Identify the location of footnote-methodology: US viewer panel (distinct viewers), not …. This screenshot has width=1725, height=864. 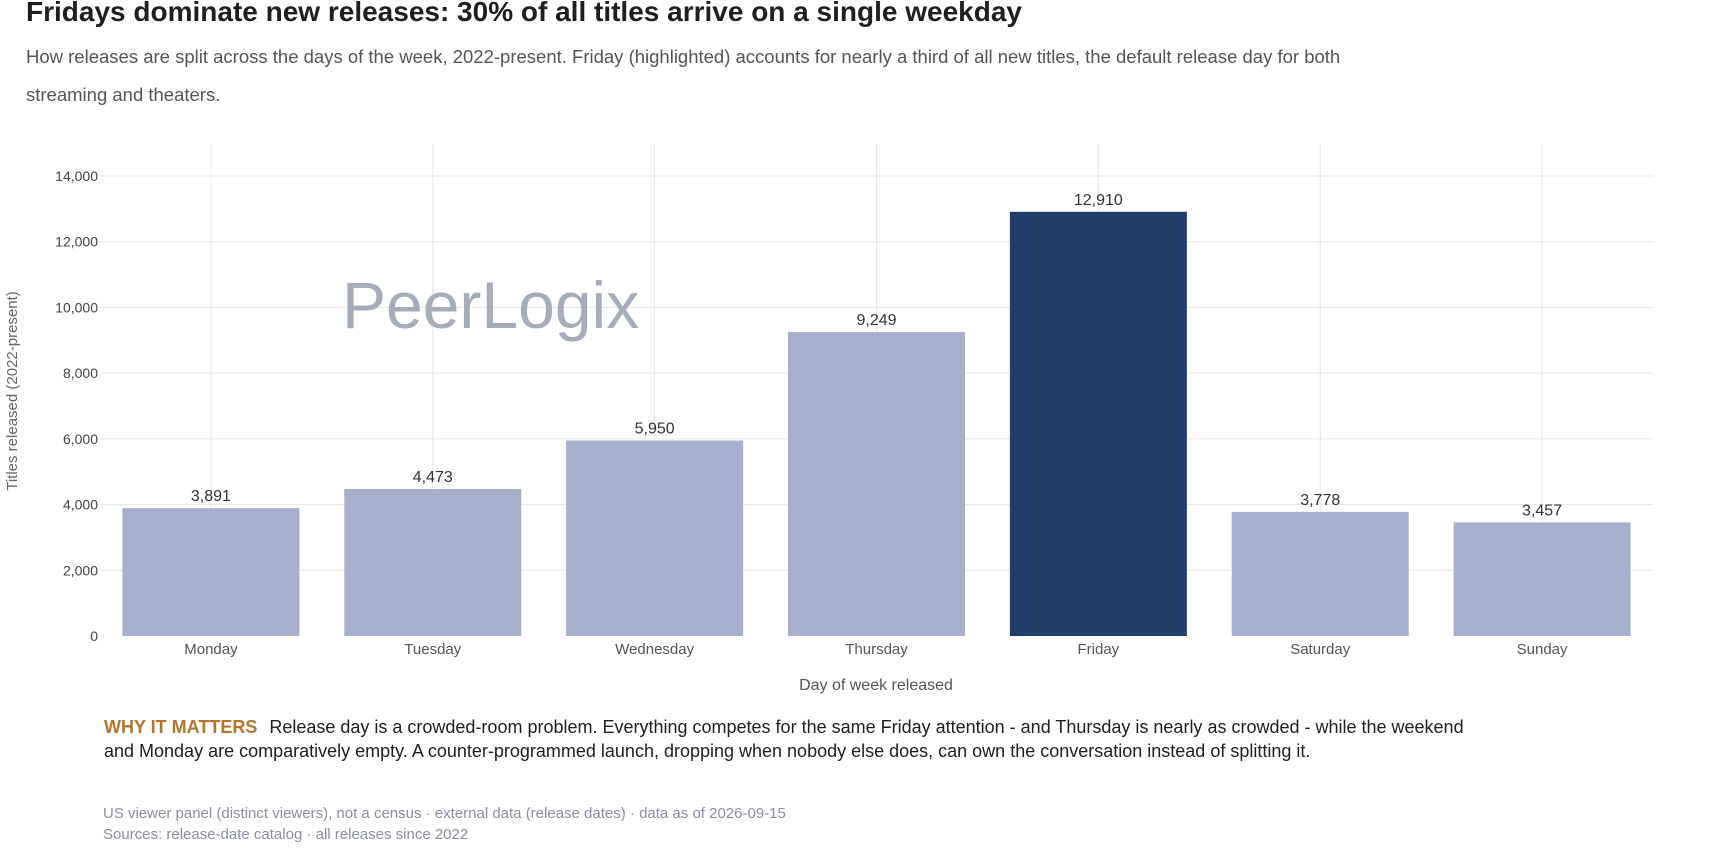
(444, 813).